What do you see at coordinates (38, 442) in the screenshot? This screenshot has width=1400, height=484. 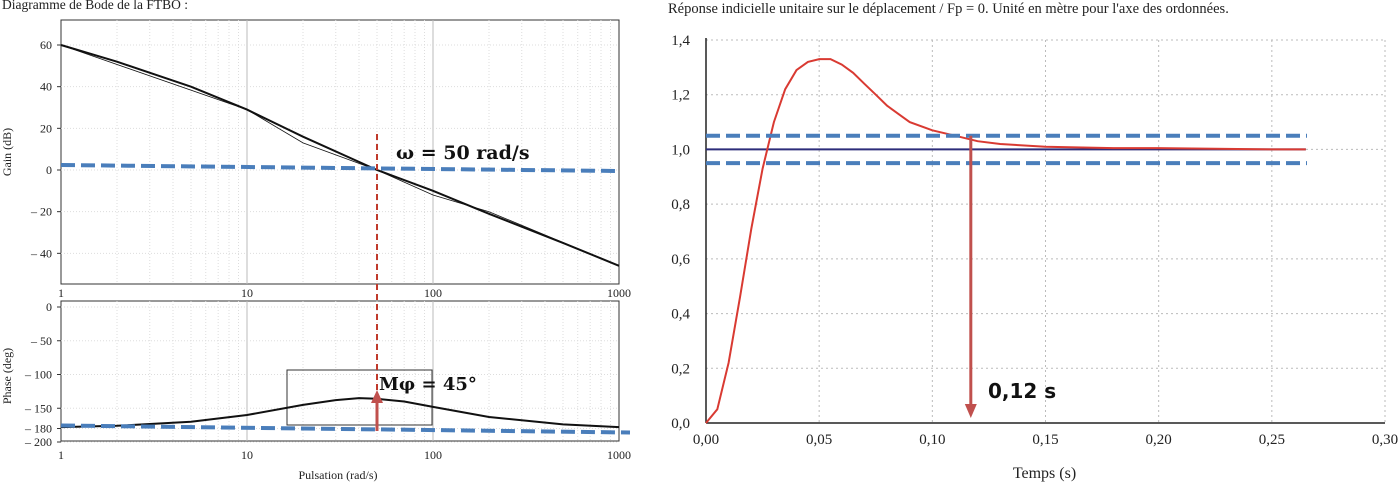 I see `phase-ytick-label: – 200` at bounding box center [38, 442].